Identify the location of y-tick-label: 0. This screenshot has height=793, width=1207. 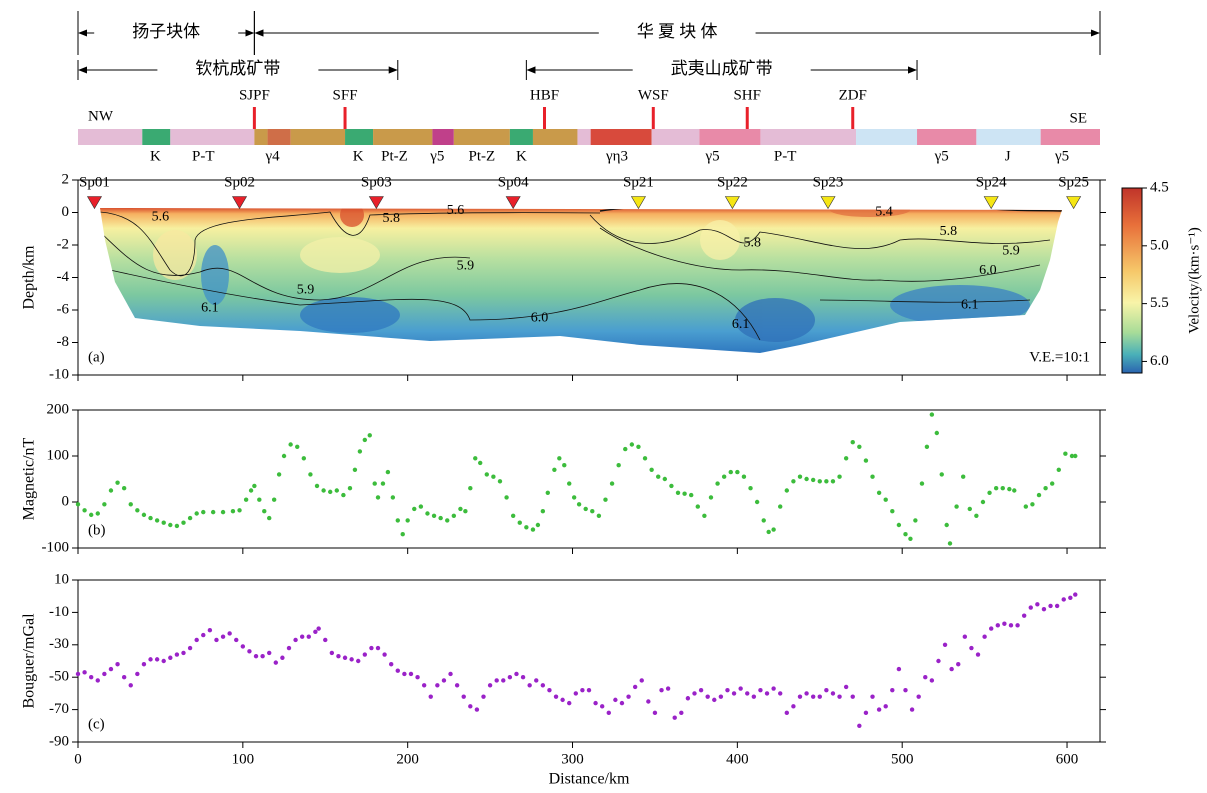
(66, 212).